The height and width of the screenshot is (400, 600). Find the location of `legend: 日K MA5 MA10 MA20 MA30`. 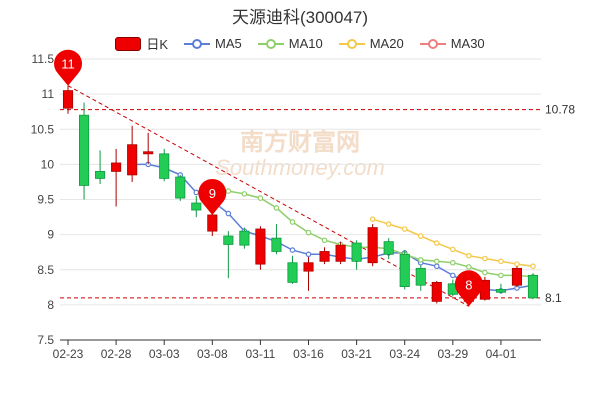

legend: 日K MA5 MA10 MA20 MA30 is located at coordinates (300, 43).